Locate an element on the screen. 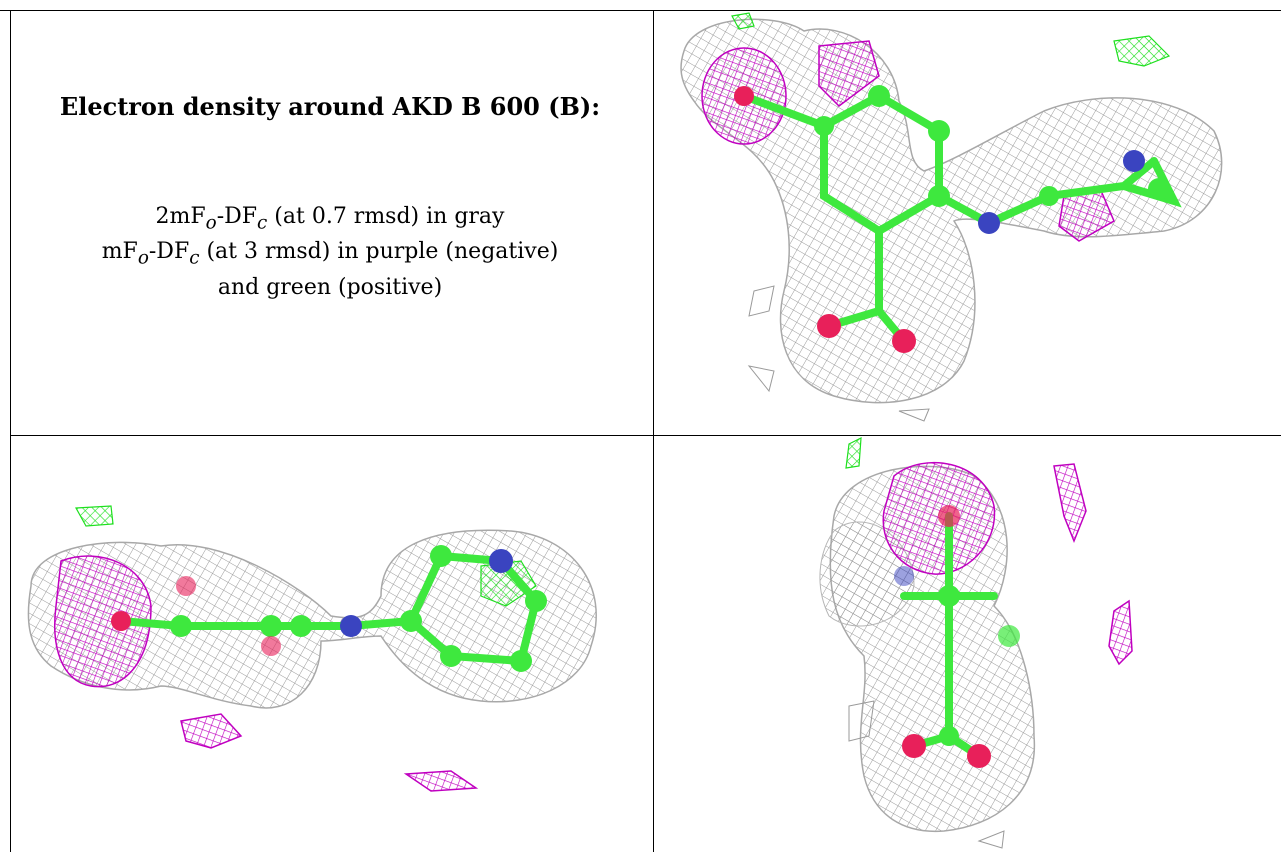 This screenshot has width=1281, height=852. legend-line-fo-fc: mFo-DFc (at 3 rmsd) in purple (negative) is located at coordinates (330, 254).